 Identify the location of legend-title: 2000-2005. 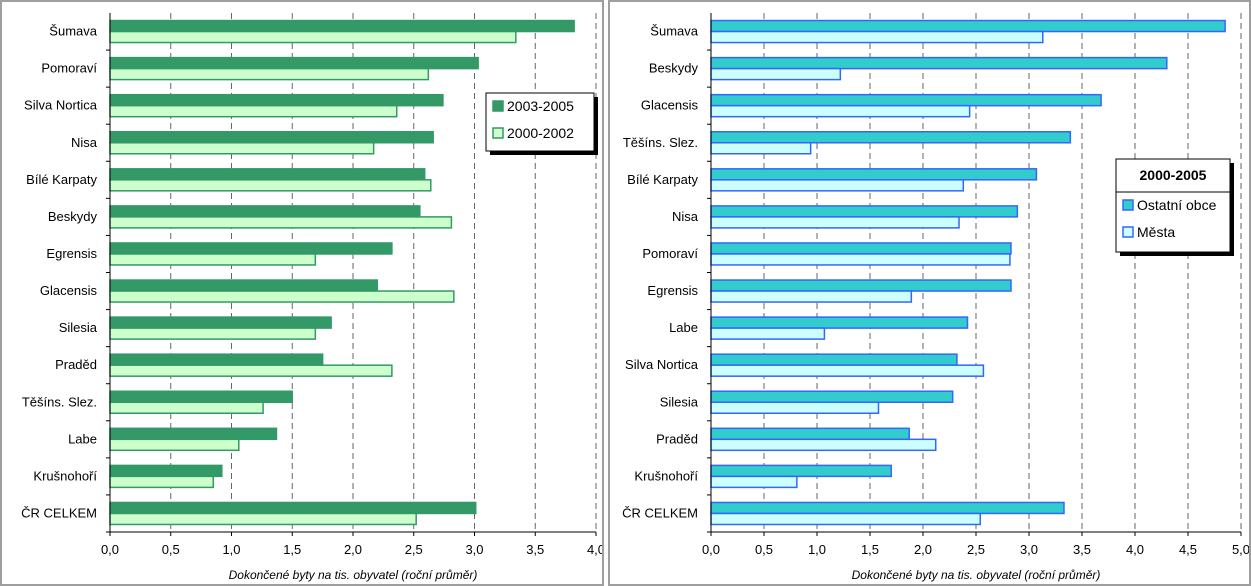
(1173, 175).